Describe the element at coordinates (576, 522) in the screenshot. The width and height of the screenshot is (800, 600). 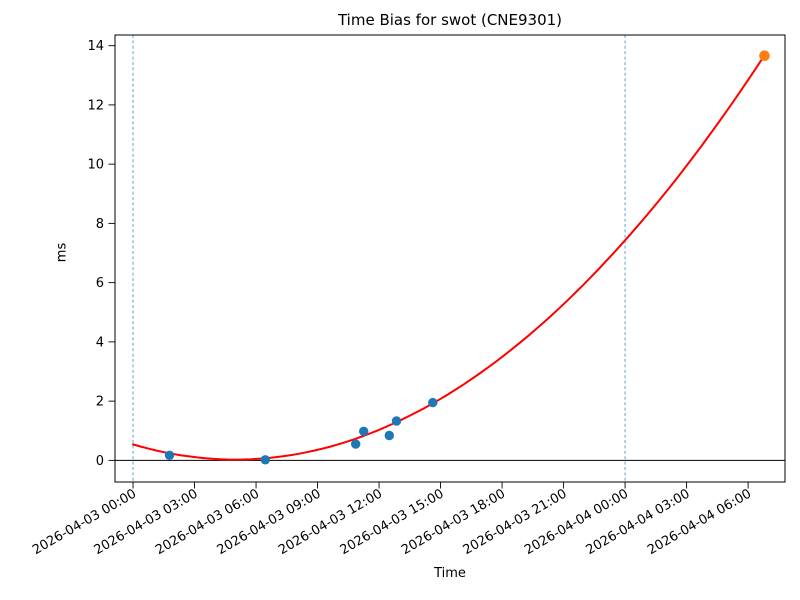
I see `x-tick-label: 2026-04-04 00:00` at that location.